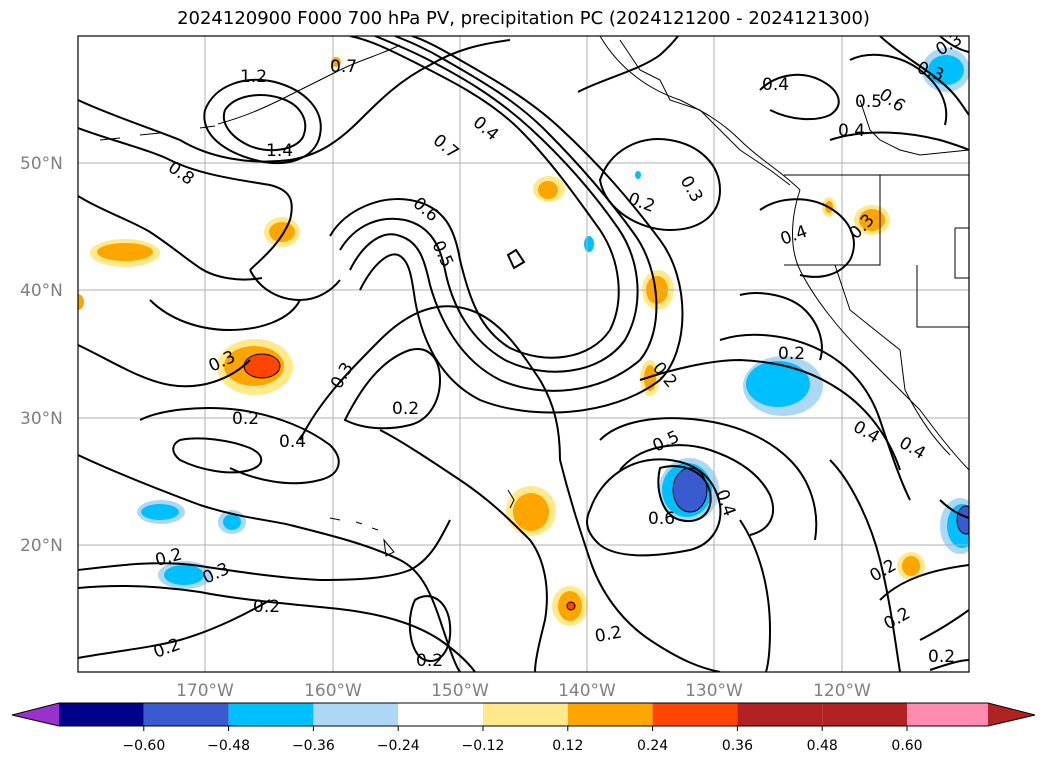 This screenshot has width=1047, height=765. What do you see at coordinates (143, 746) in the screenshot?
I see `colorbar-tick-label: −0.60` at bounding box center [143, 746].